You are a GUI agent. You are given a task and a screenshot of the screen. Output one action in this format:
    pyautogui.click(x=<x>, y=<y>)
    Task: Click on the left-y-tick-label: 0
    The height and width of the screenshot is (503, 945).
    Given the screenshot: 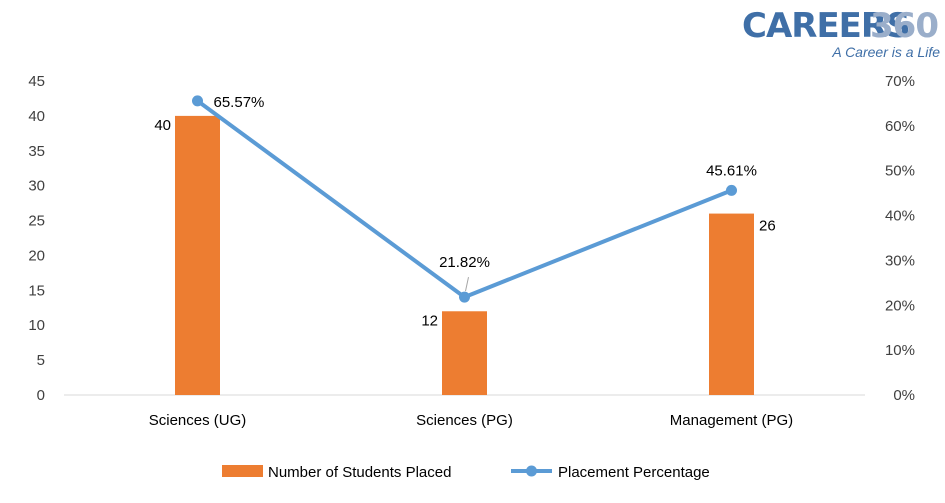 What is the action you would take?
    pyautogui.click(x=41, y=395)
    